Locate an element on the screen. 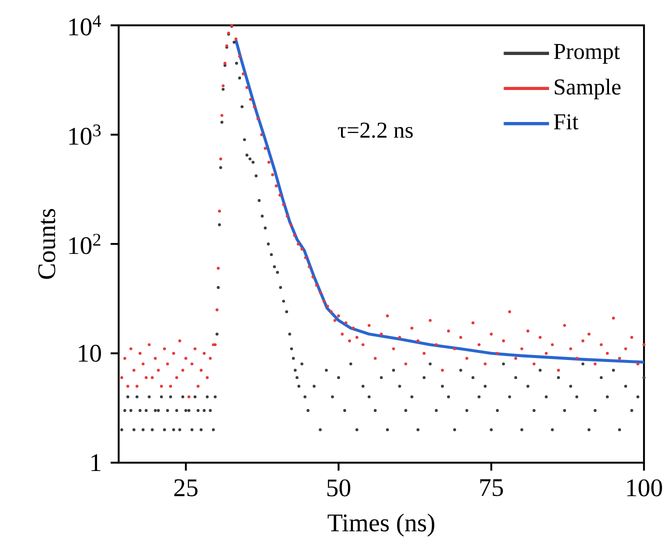 The height and width of the screenshot is (547, 672). y-axis-title: Counts is located at coordinates (47, 244).